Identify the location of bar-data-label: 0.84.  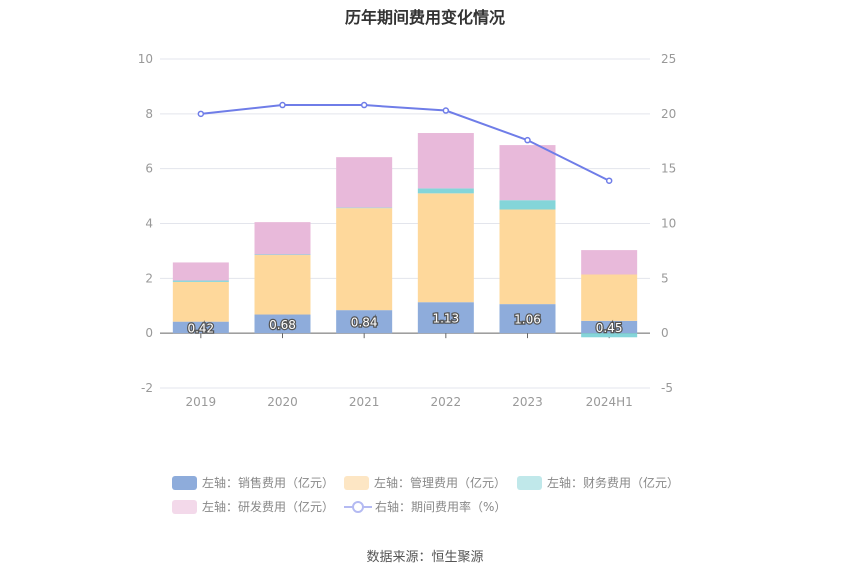
(364, 323).